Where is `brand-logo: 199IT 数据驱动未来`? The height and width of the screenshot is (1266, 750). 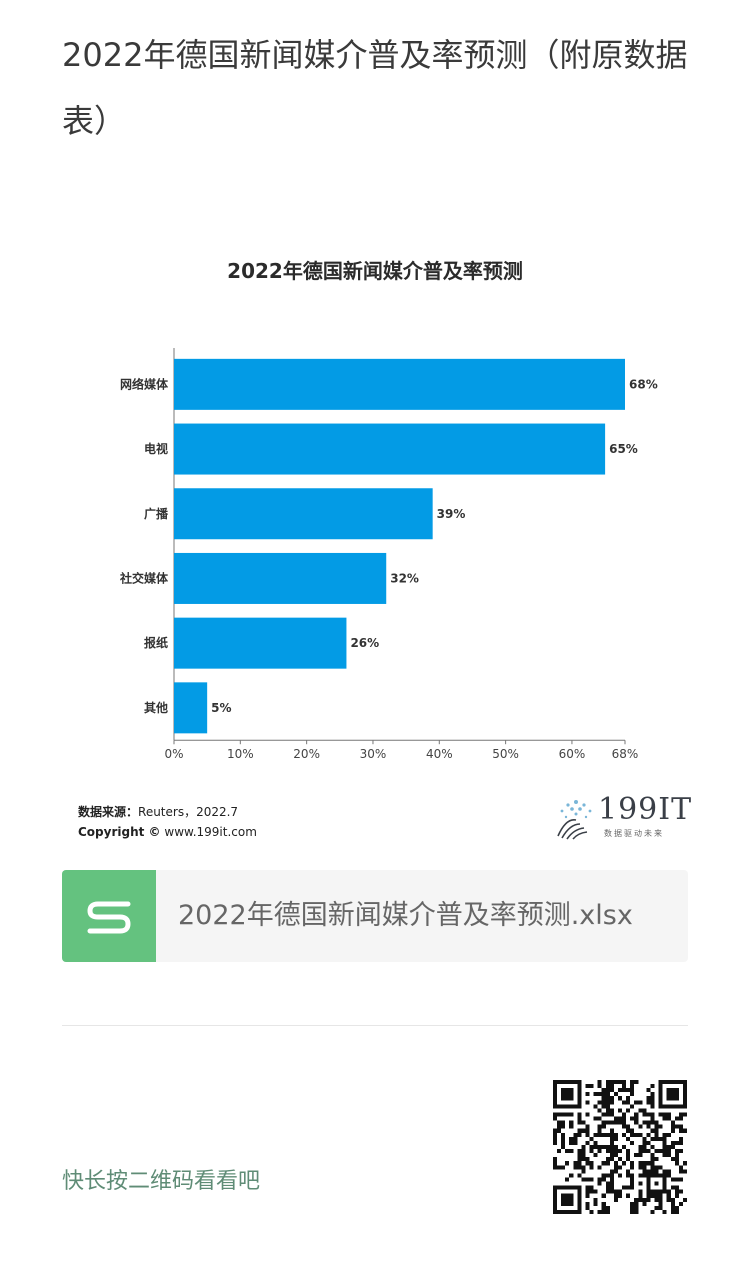 brand-logo: 199IT 数据驱动未来 is located at coordinates (622, 817).